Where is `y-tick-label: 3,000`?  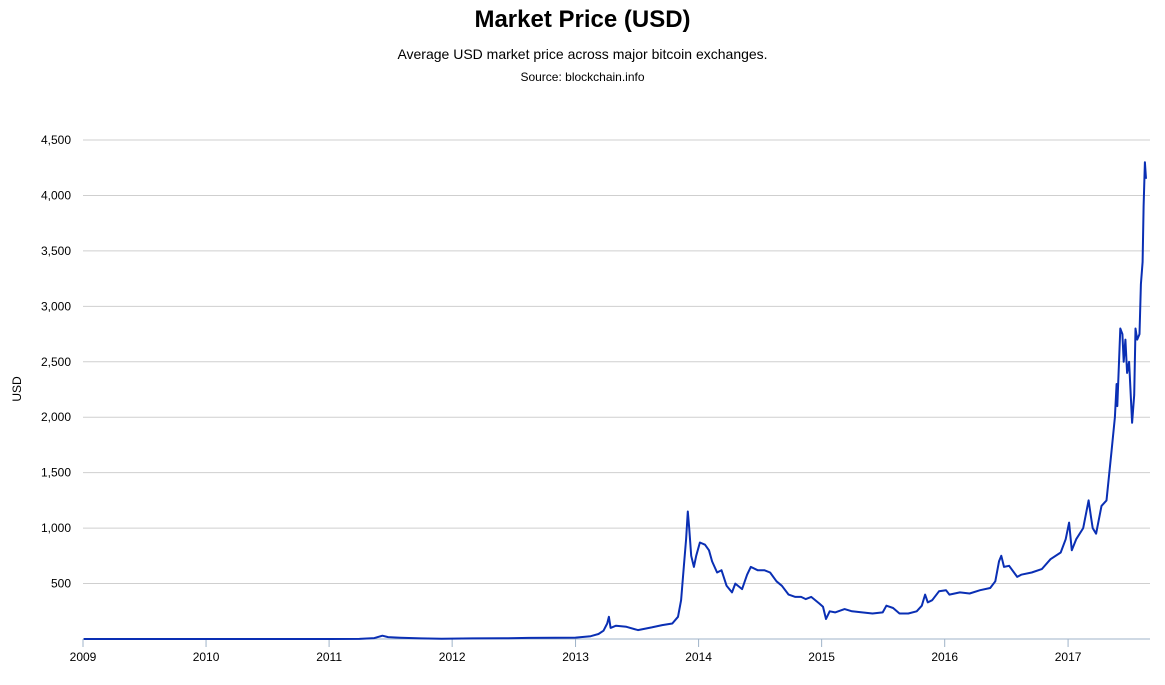 y-tick-label: 3,000 is located at coordinates (56, 306).